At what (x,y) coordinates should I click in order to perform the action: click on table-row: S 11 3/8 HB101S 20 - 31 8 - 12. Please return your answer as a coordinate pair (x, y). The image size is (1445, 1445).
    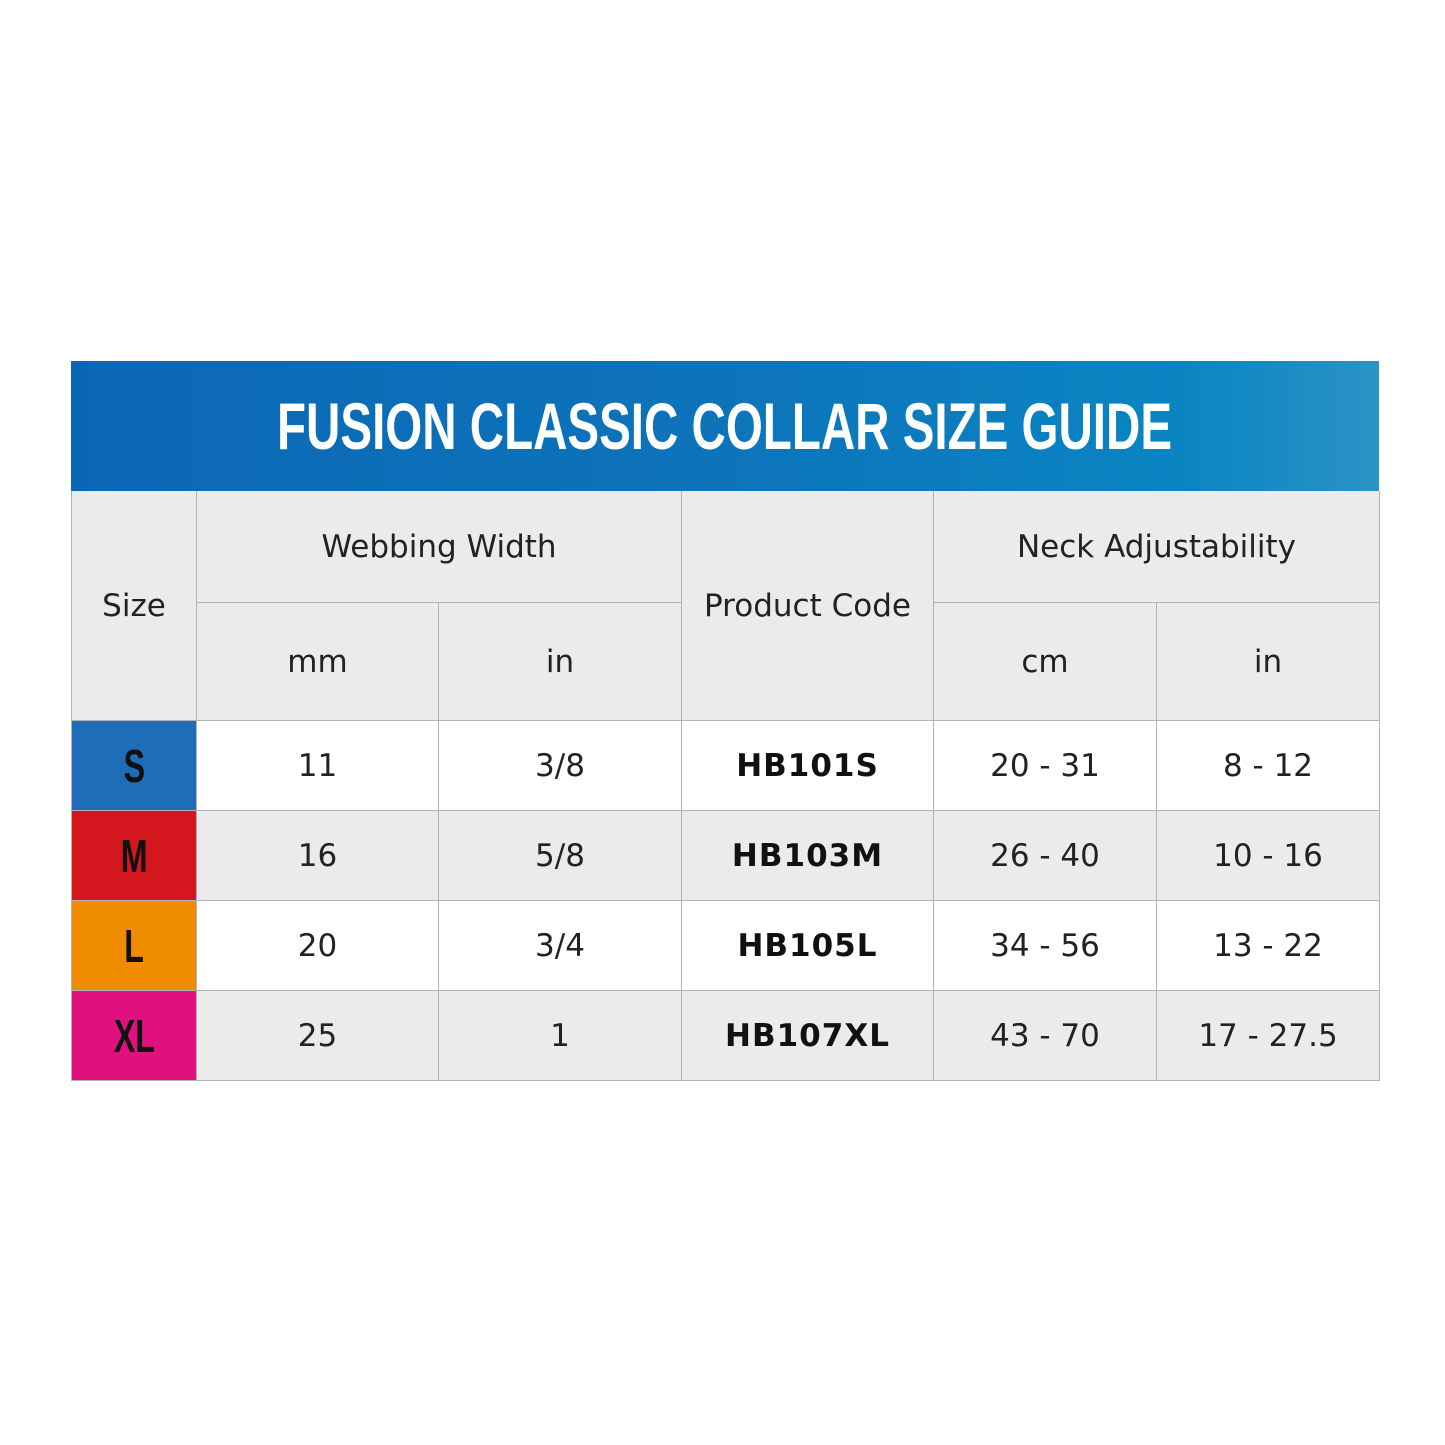
    Looking at the image, I should click on (725, 765).